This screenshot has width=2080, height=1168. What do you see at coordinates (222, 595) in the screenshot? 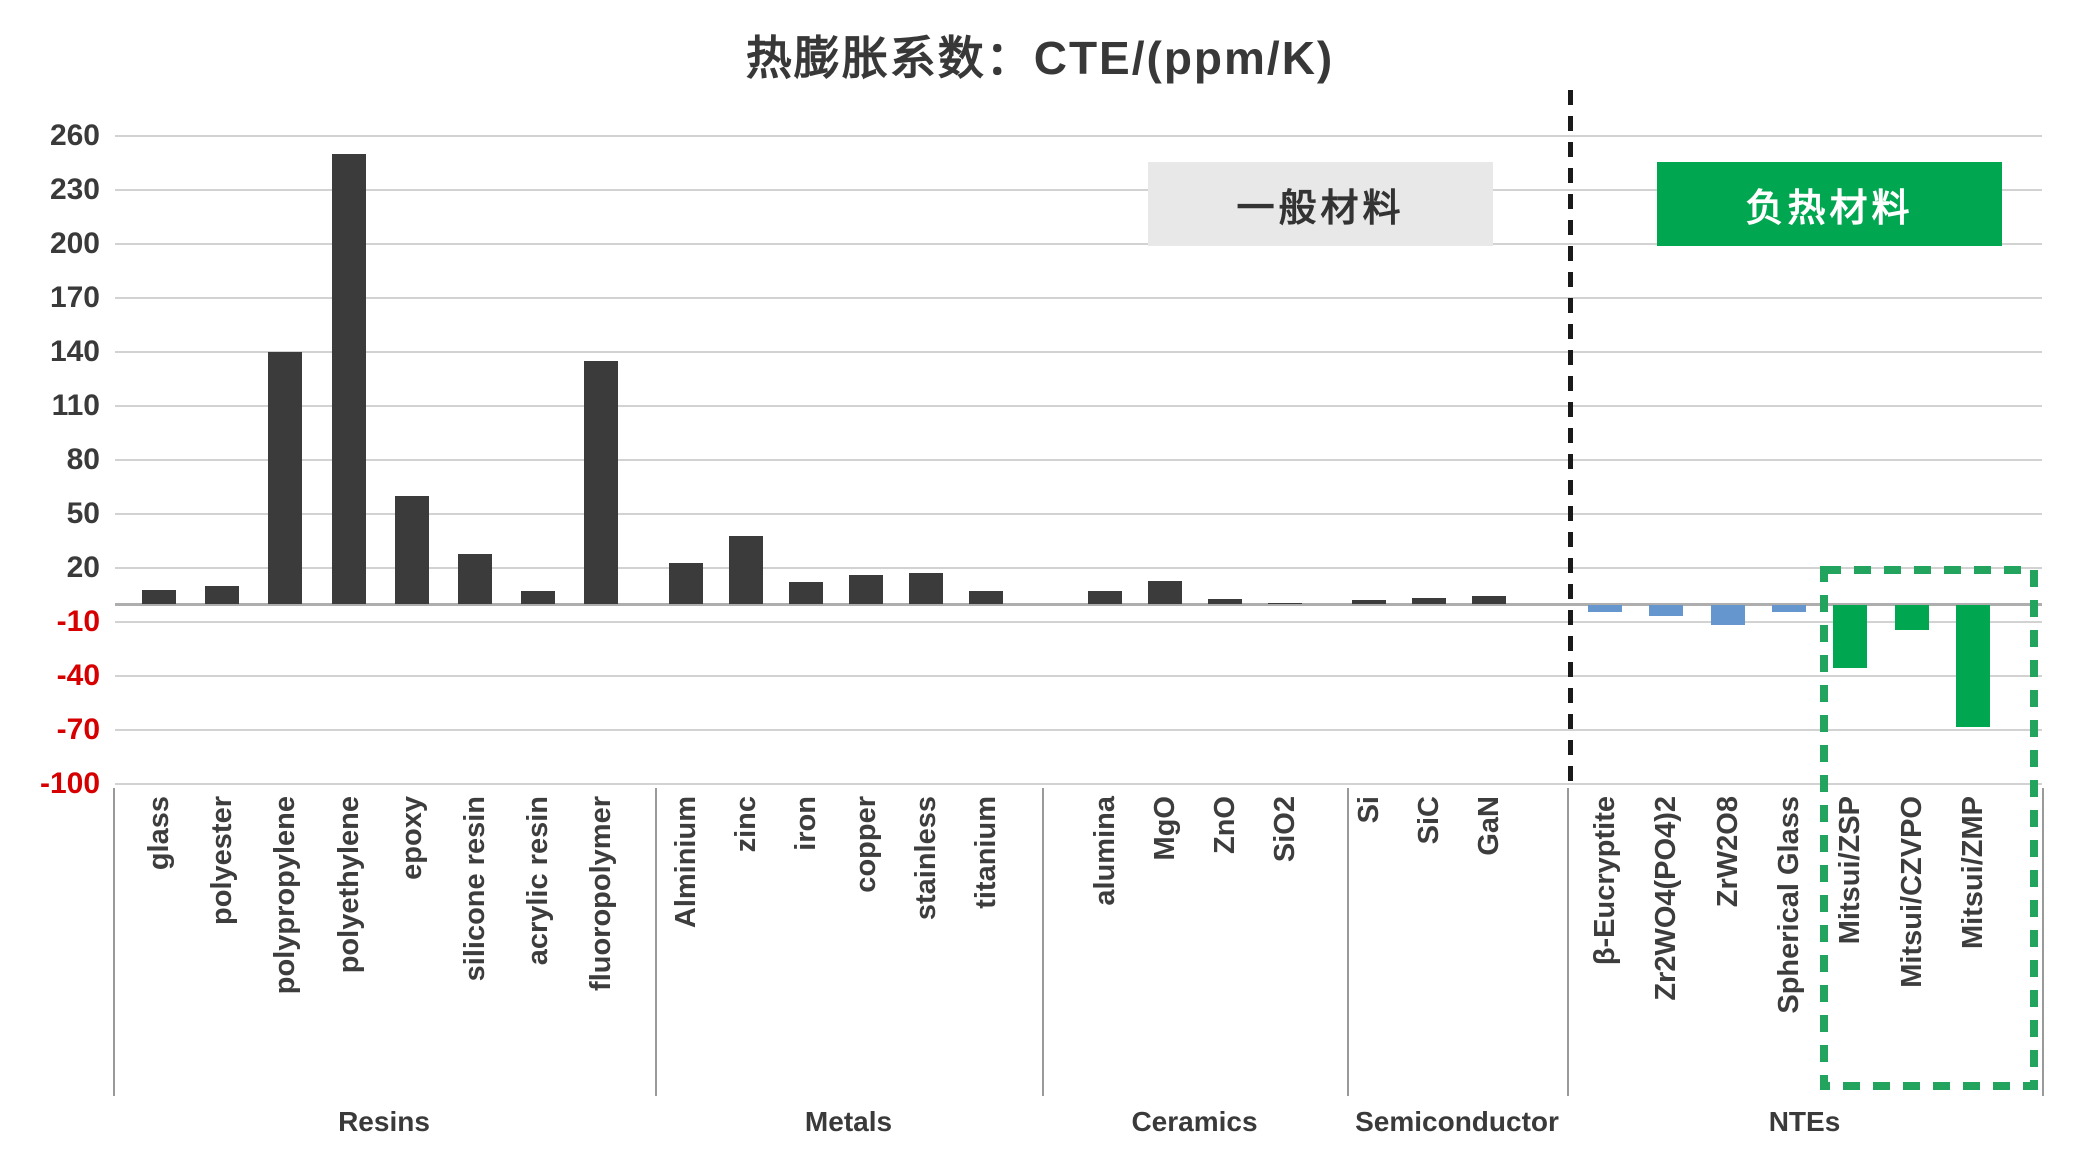
I see `bar-polyester` at bounding box center [222, 595].